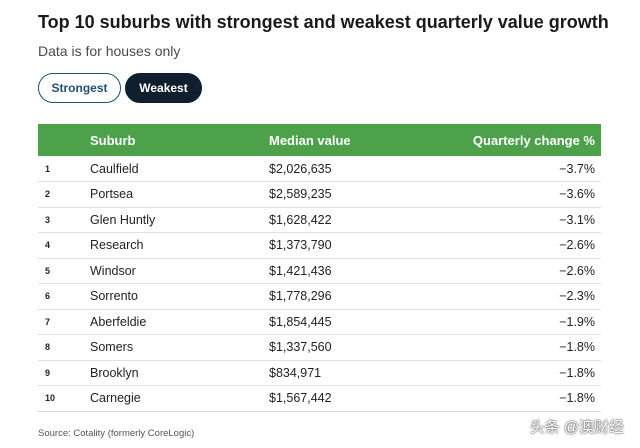  Describe the element at coordinates (48, 321) in the screenshot. I see `rank-cell: 7` at that location.